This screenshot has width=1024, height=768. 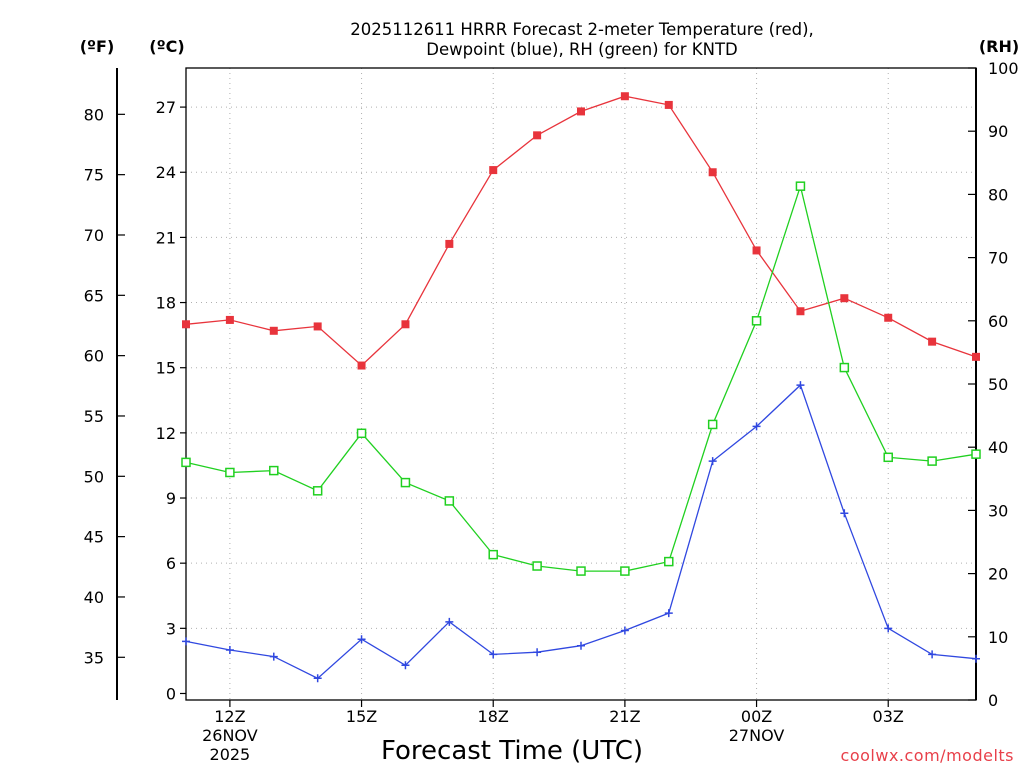 What do you see at coordinates (166, 172) in the screenshot?
I see `celsius-tick-label: 24` at bounding box center [166, 172].